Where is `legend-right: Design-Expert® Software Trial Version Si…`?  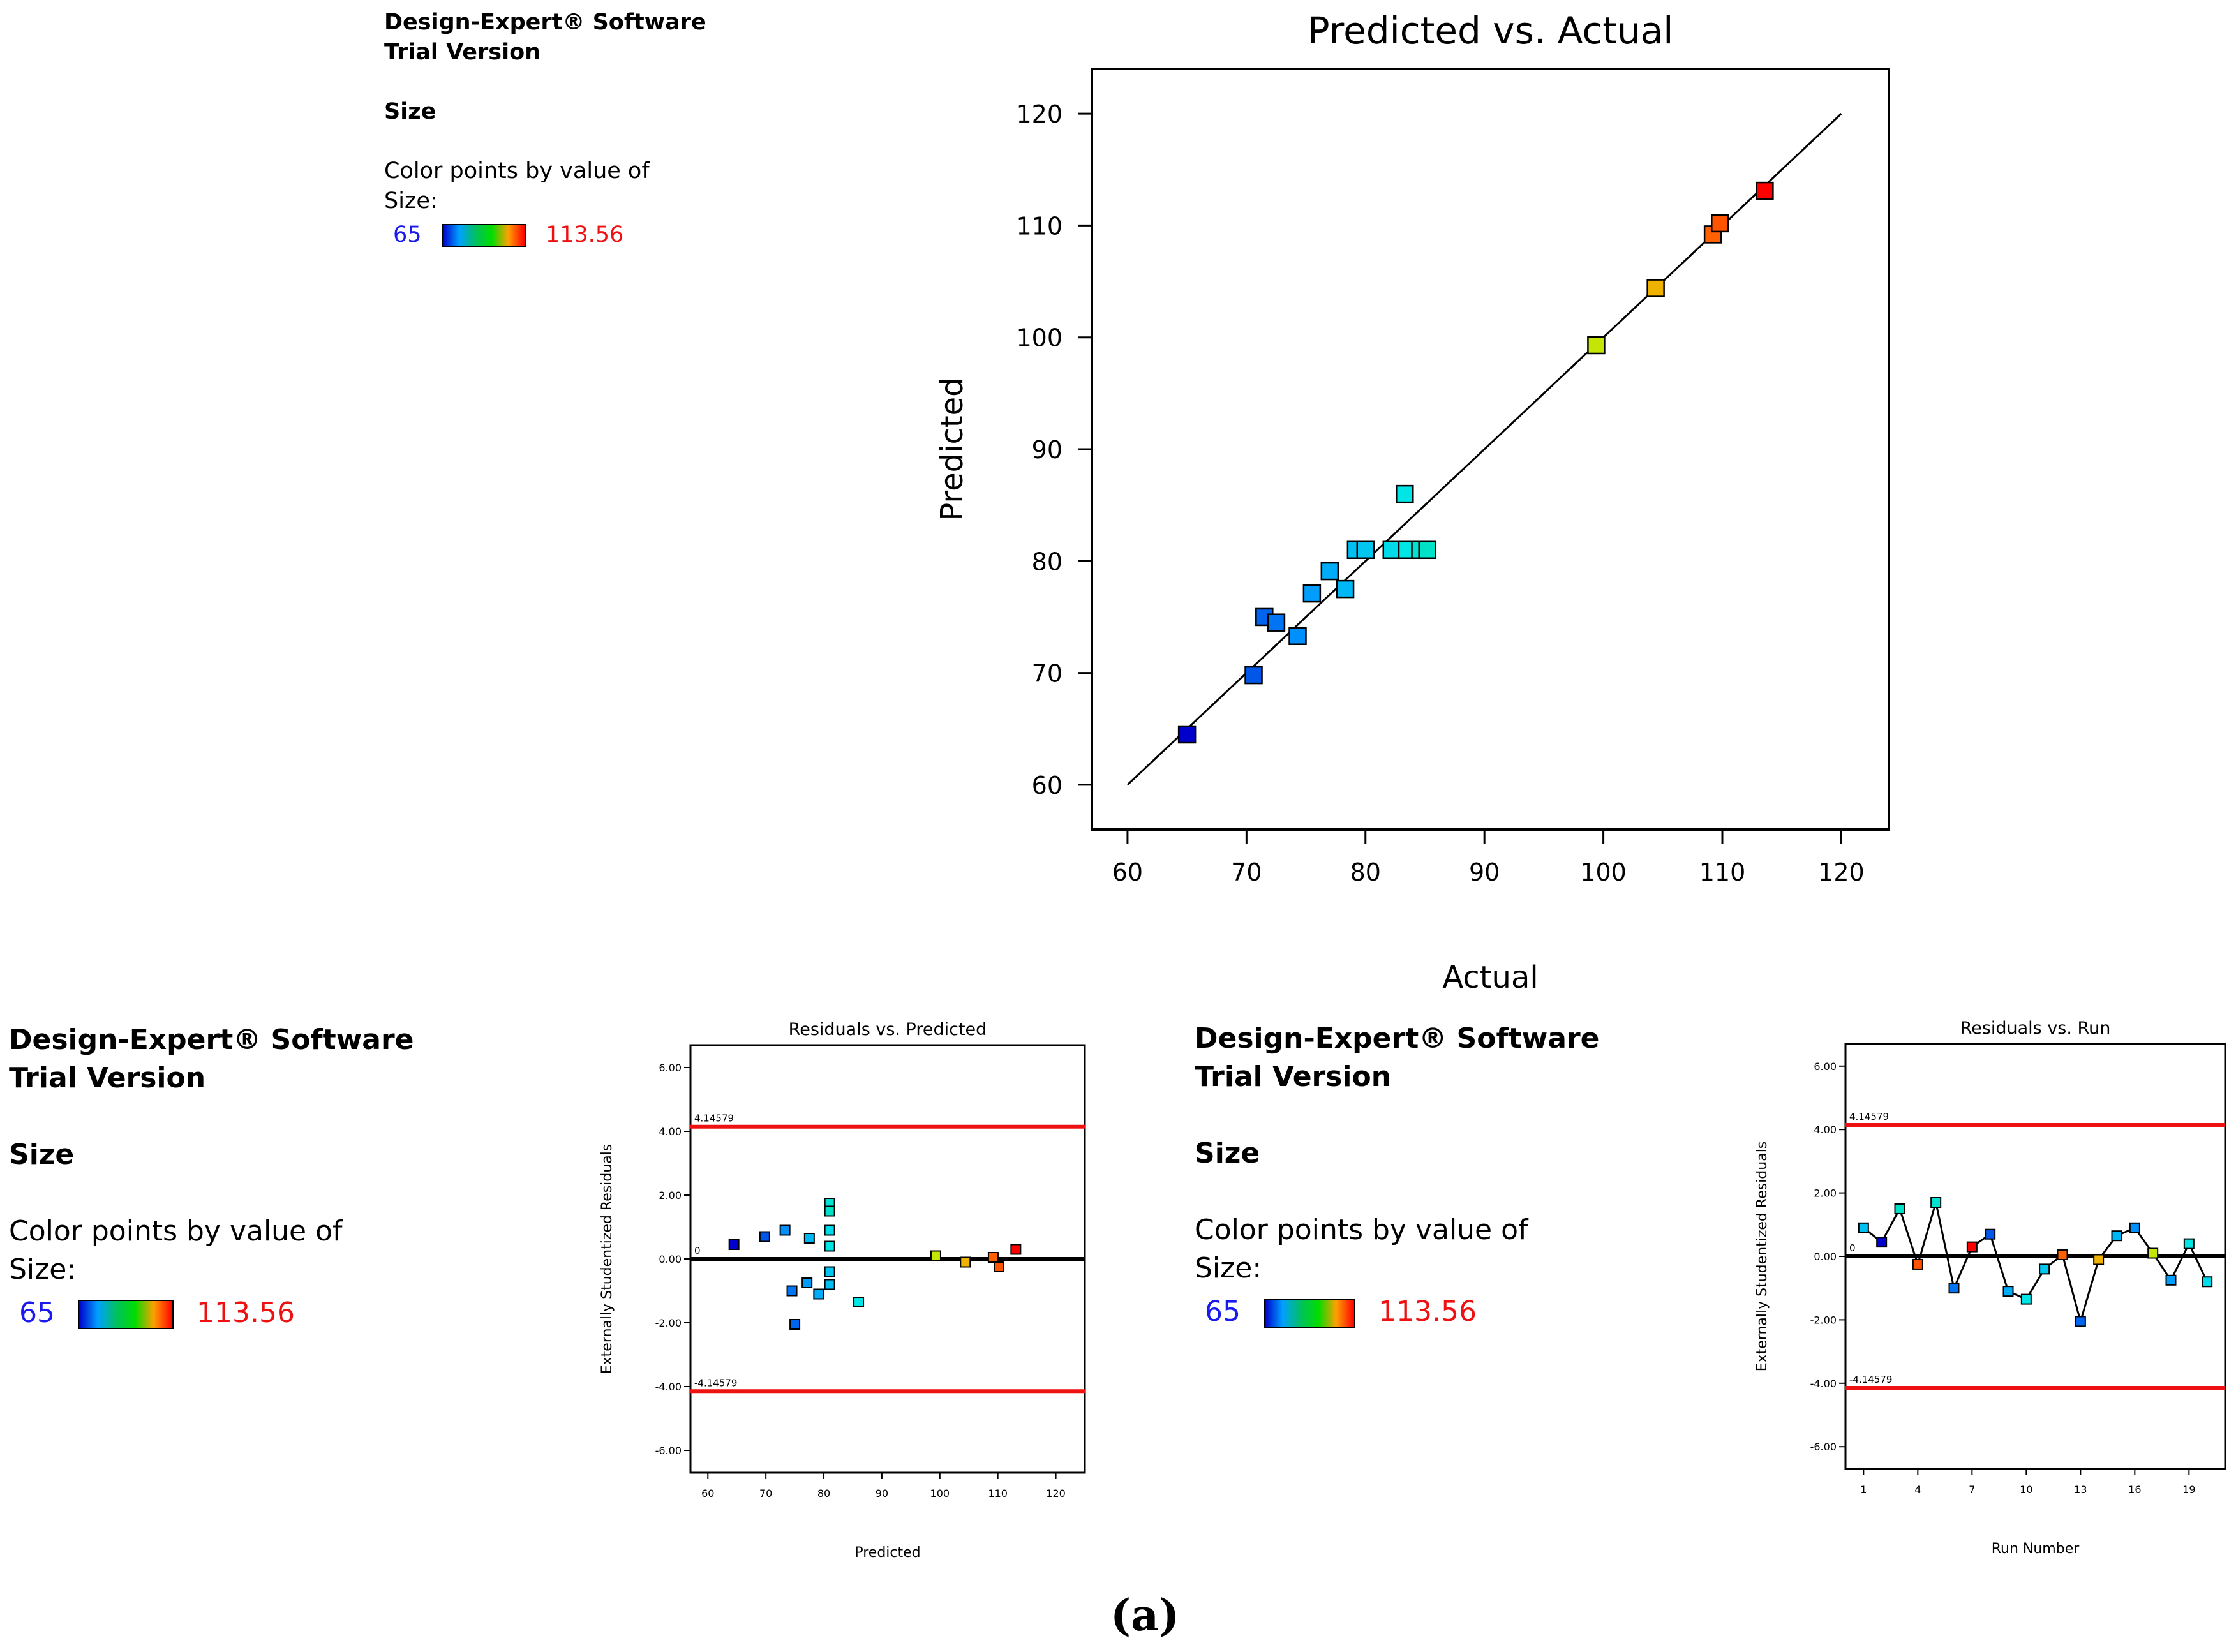 legend-right: Design-Expert® Software Trial Version Si… is located at coordinates (1397, 1175).